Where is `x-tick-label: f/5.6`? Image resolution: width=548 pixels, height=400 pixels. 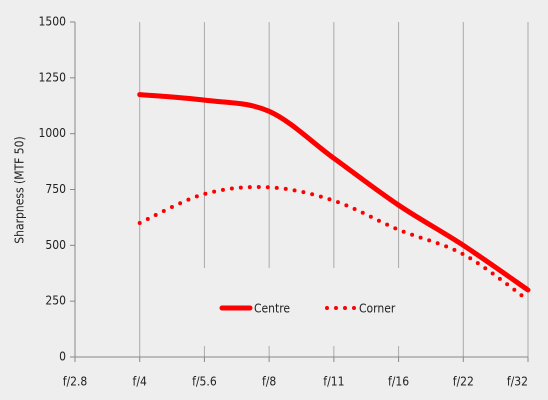 x-tick-label: f/5.6 is located at coordinates (204, 382).